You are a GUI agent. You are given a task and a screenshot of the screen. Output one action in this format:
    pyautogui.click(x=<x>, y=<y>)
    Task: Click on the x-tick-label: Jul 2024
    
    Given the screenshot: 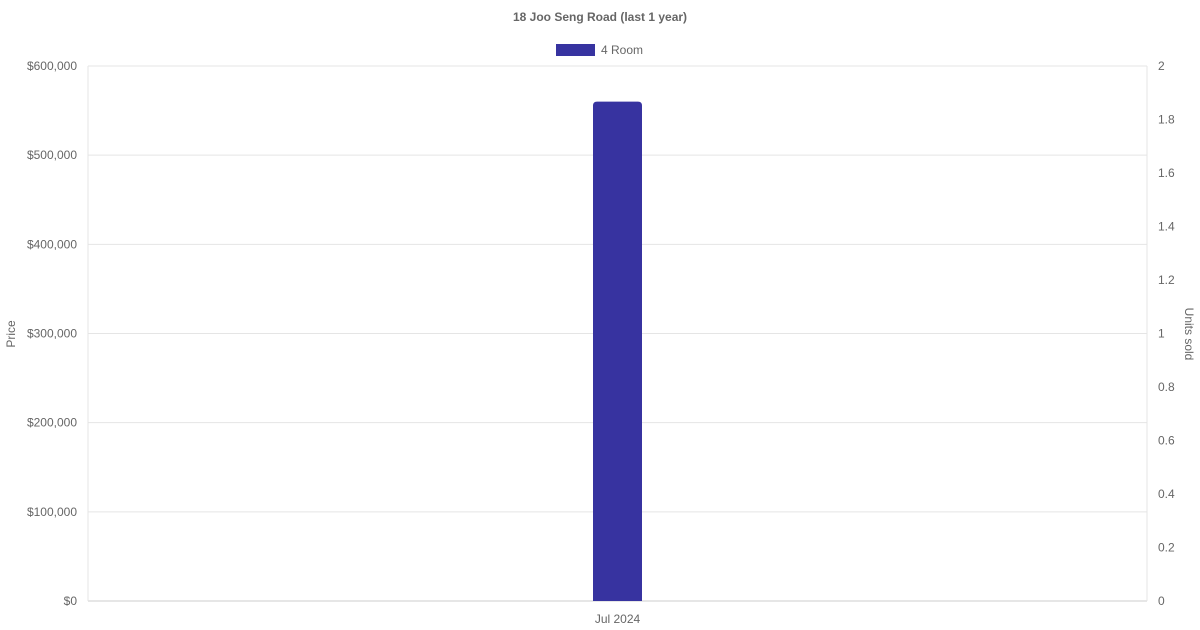 What is the action you would take?
    pyautogui.click(x=618, y=619)
    